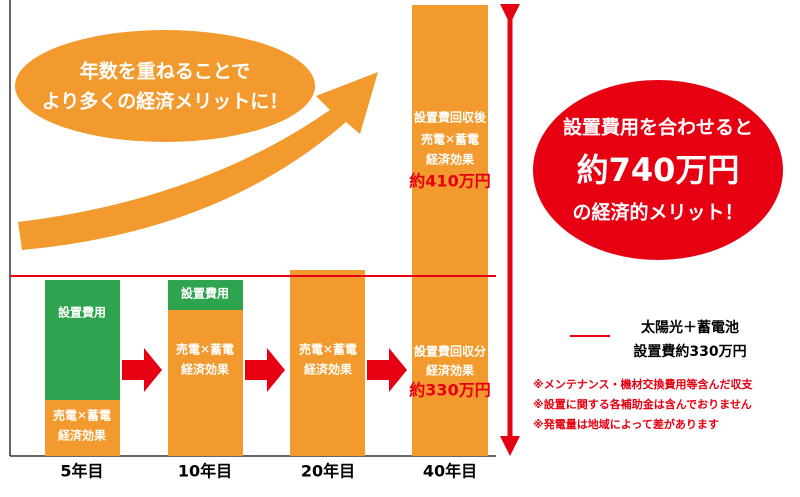 This screenshot has width=800, height=497. What do you see at coordinates (626, 424) in the screenshot?
I see `note: ※発電量は地域によって差があります` at bounding box center [626, 424].